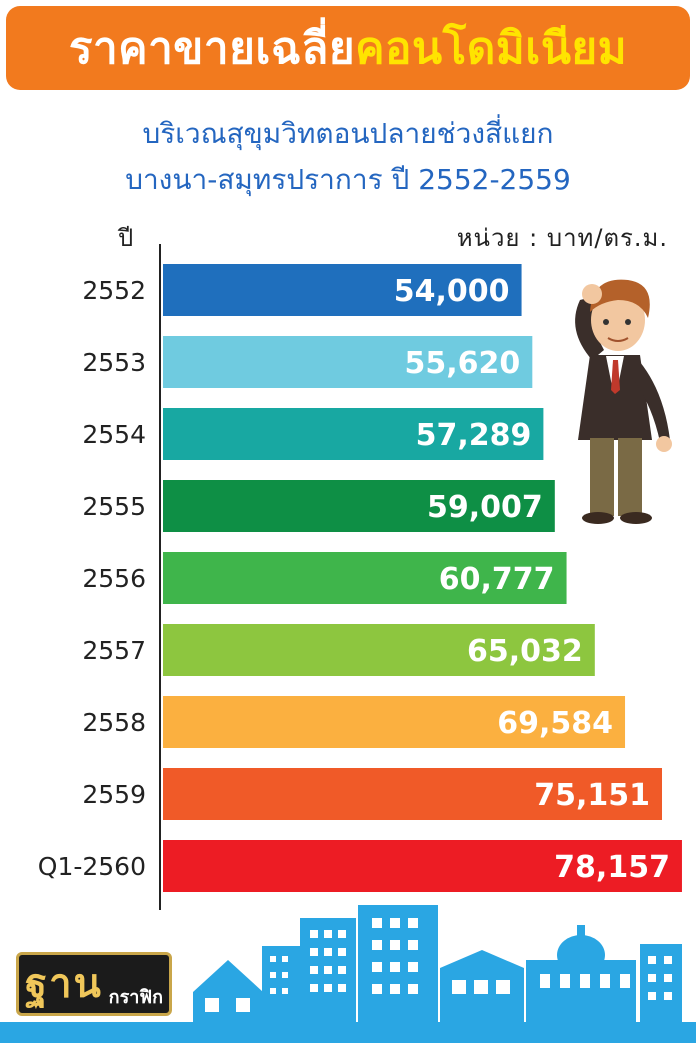 The width and height of the screenshot is (696, 1043). What do you see at coordinates (452, 291) in the screenshot?
I see `value-label-2552: 54,000` at bounding box center [452, 291].